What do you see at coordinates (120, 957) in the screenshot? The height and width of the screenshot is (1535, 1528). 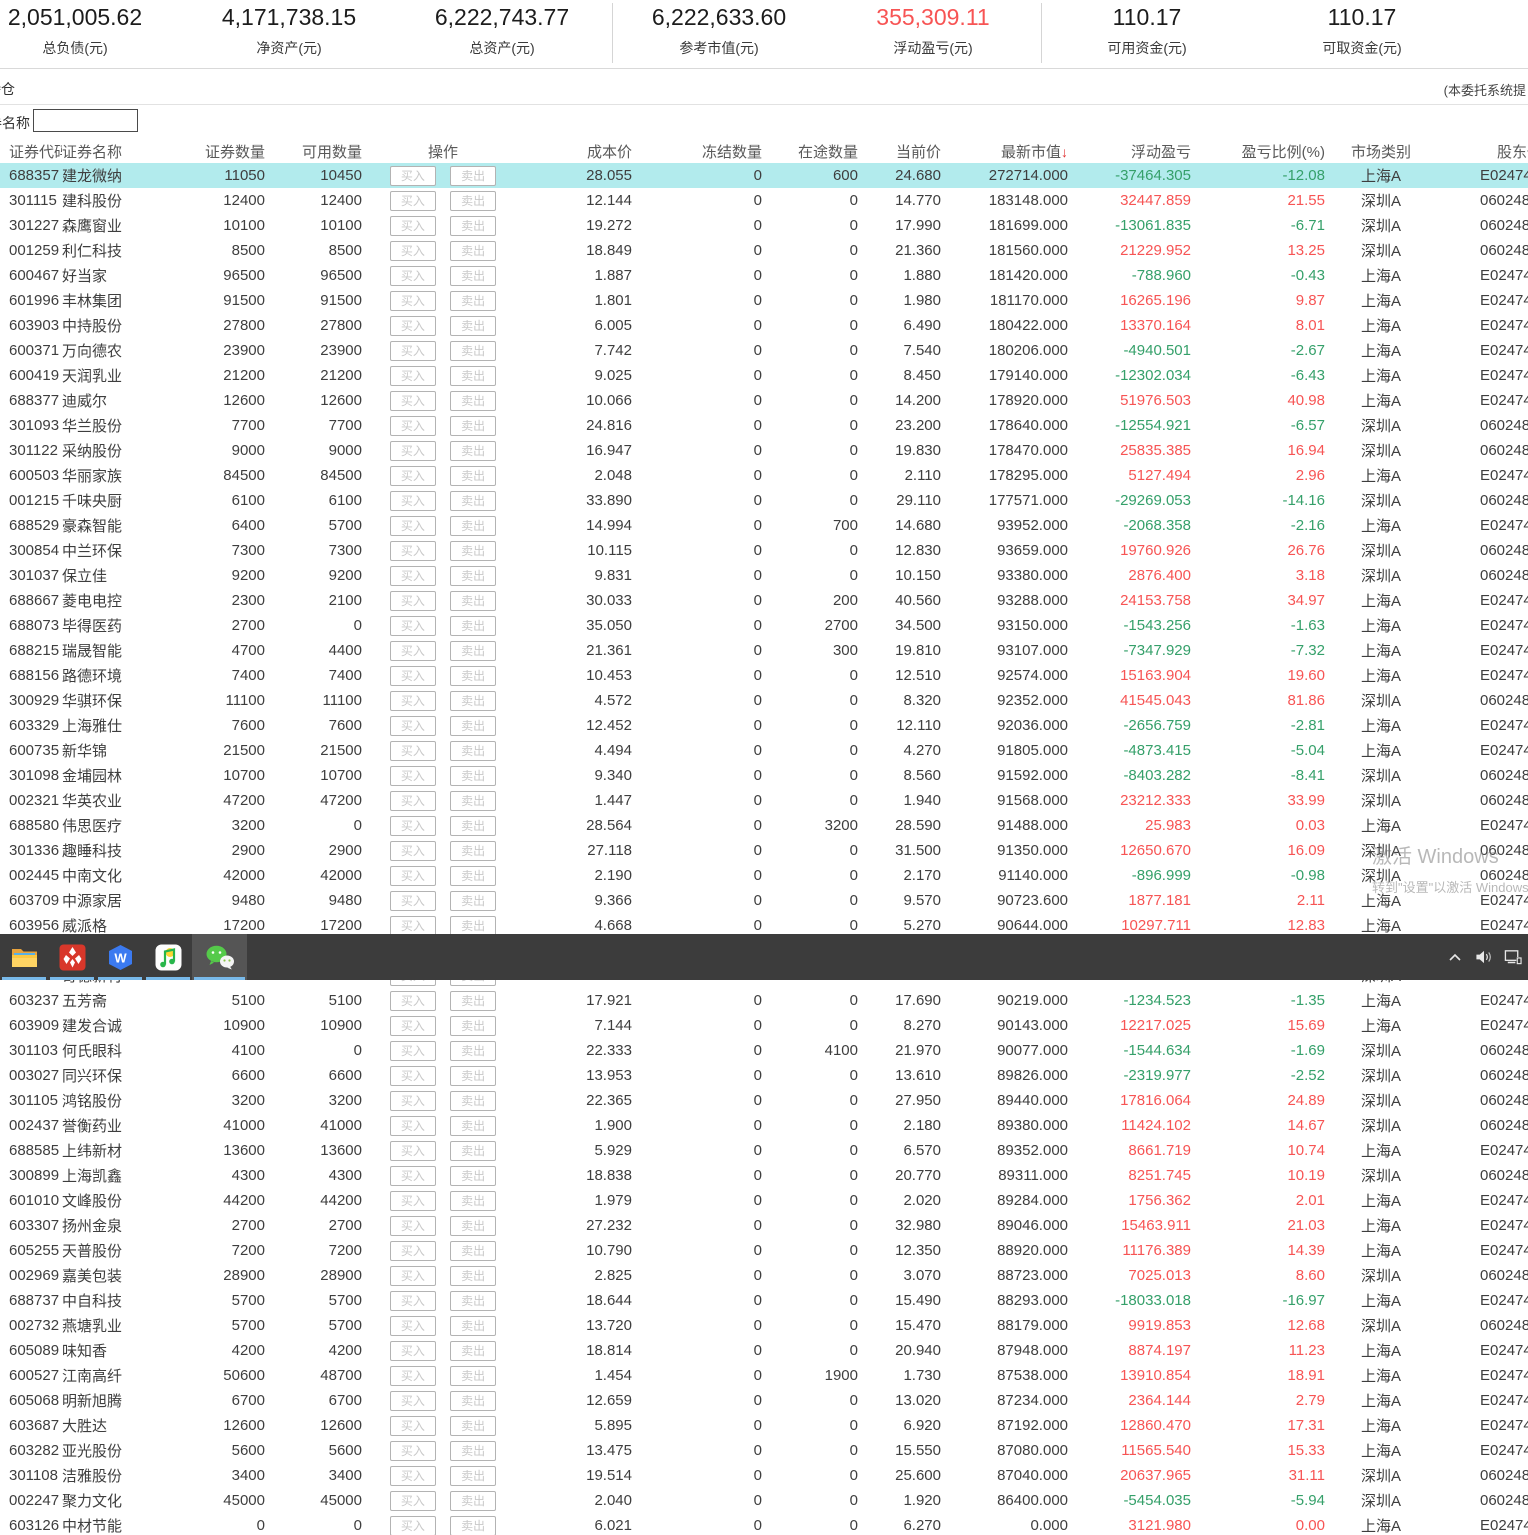 I see `taskbar-wps-office: W` at bounding box center [120, 957].